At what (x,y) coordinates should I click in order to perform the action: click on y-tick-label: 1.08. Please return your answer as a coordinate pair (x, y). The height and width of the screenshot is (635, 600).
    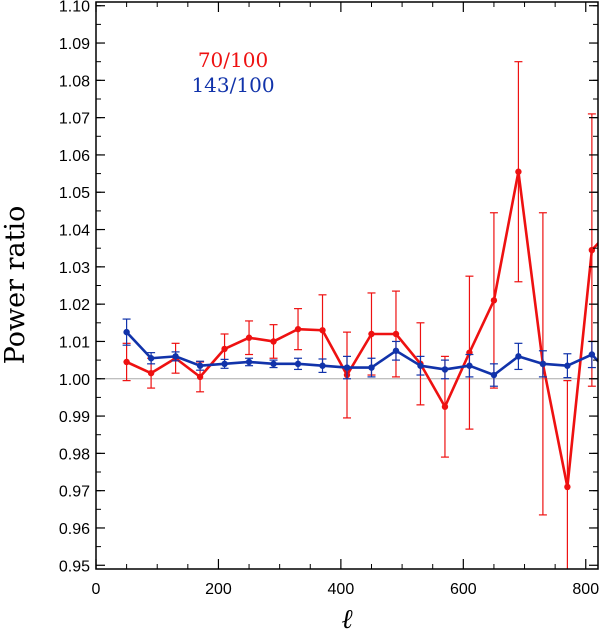
    Looking at the image, I should click on (74, 81).